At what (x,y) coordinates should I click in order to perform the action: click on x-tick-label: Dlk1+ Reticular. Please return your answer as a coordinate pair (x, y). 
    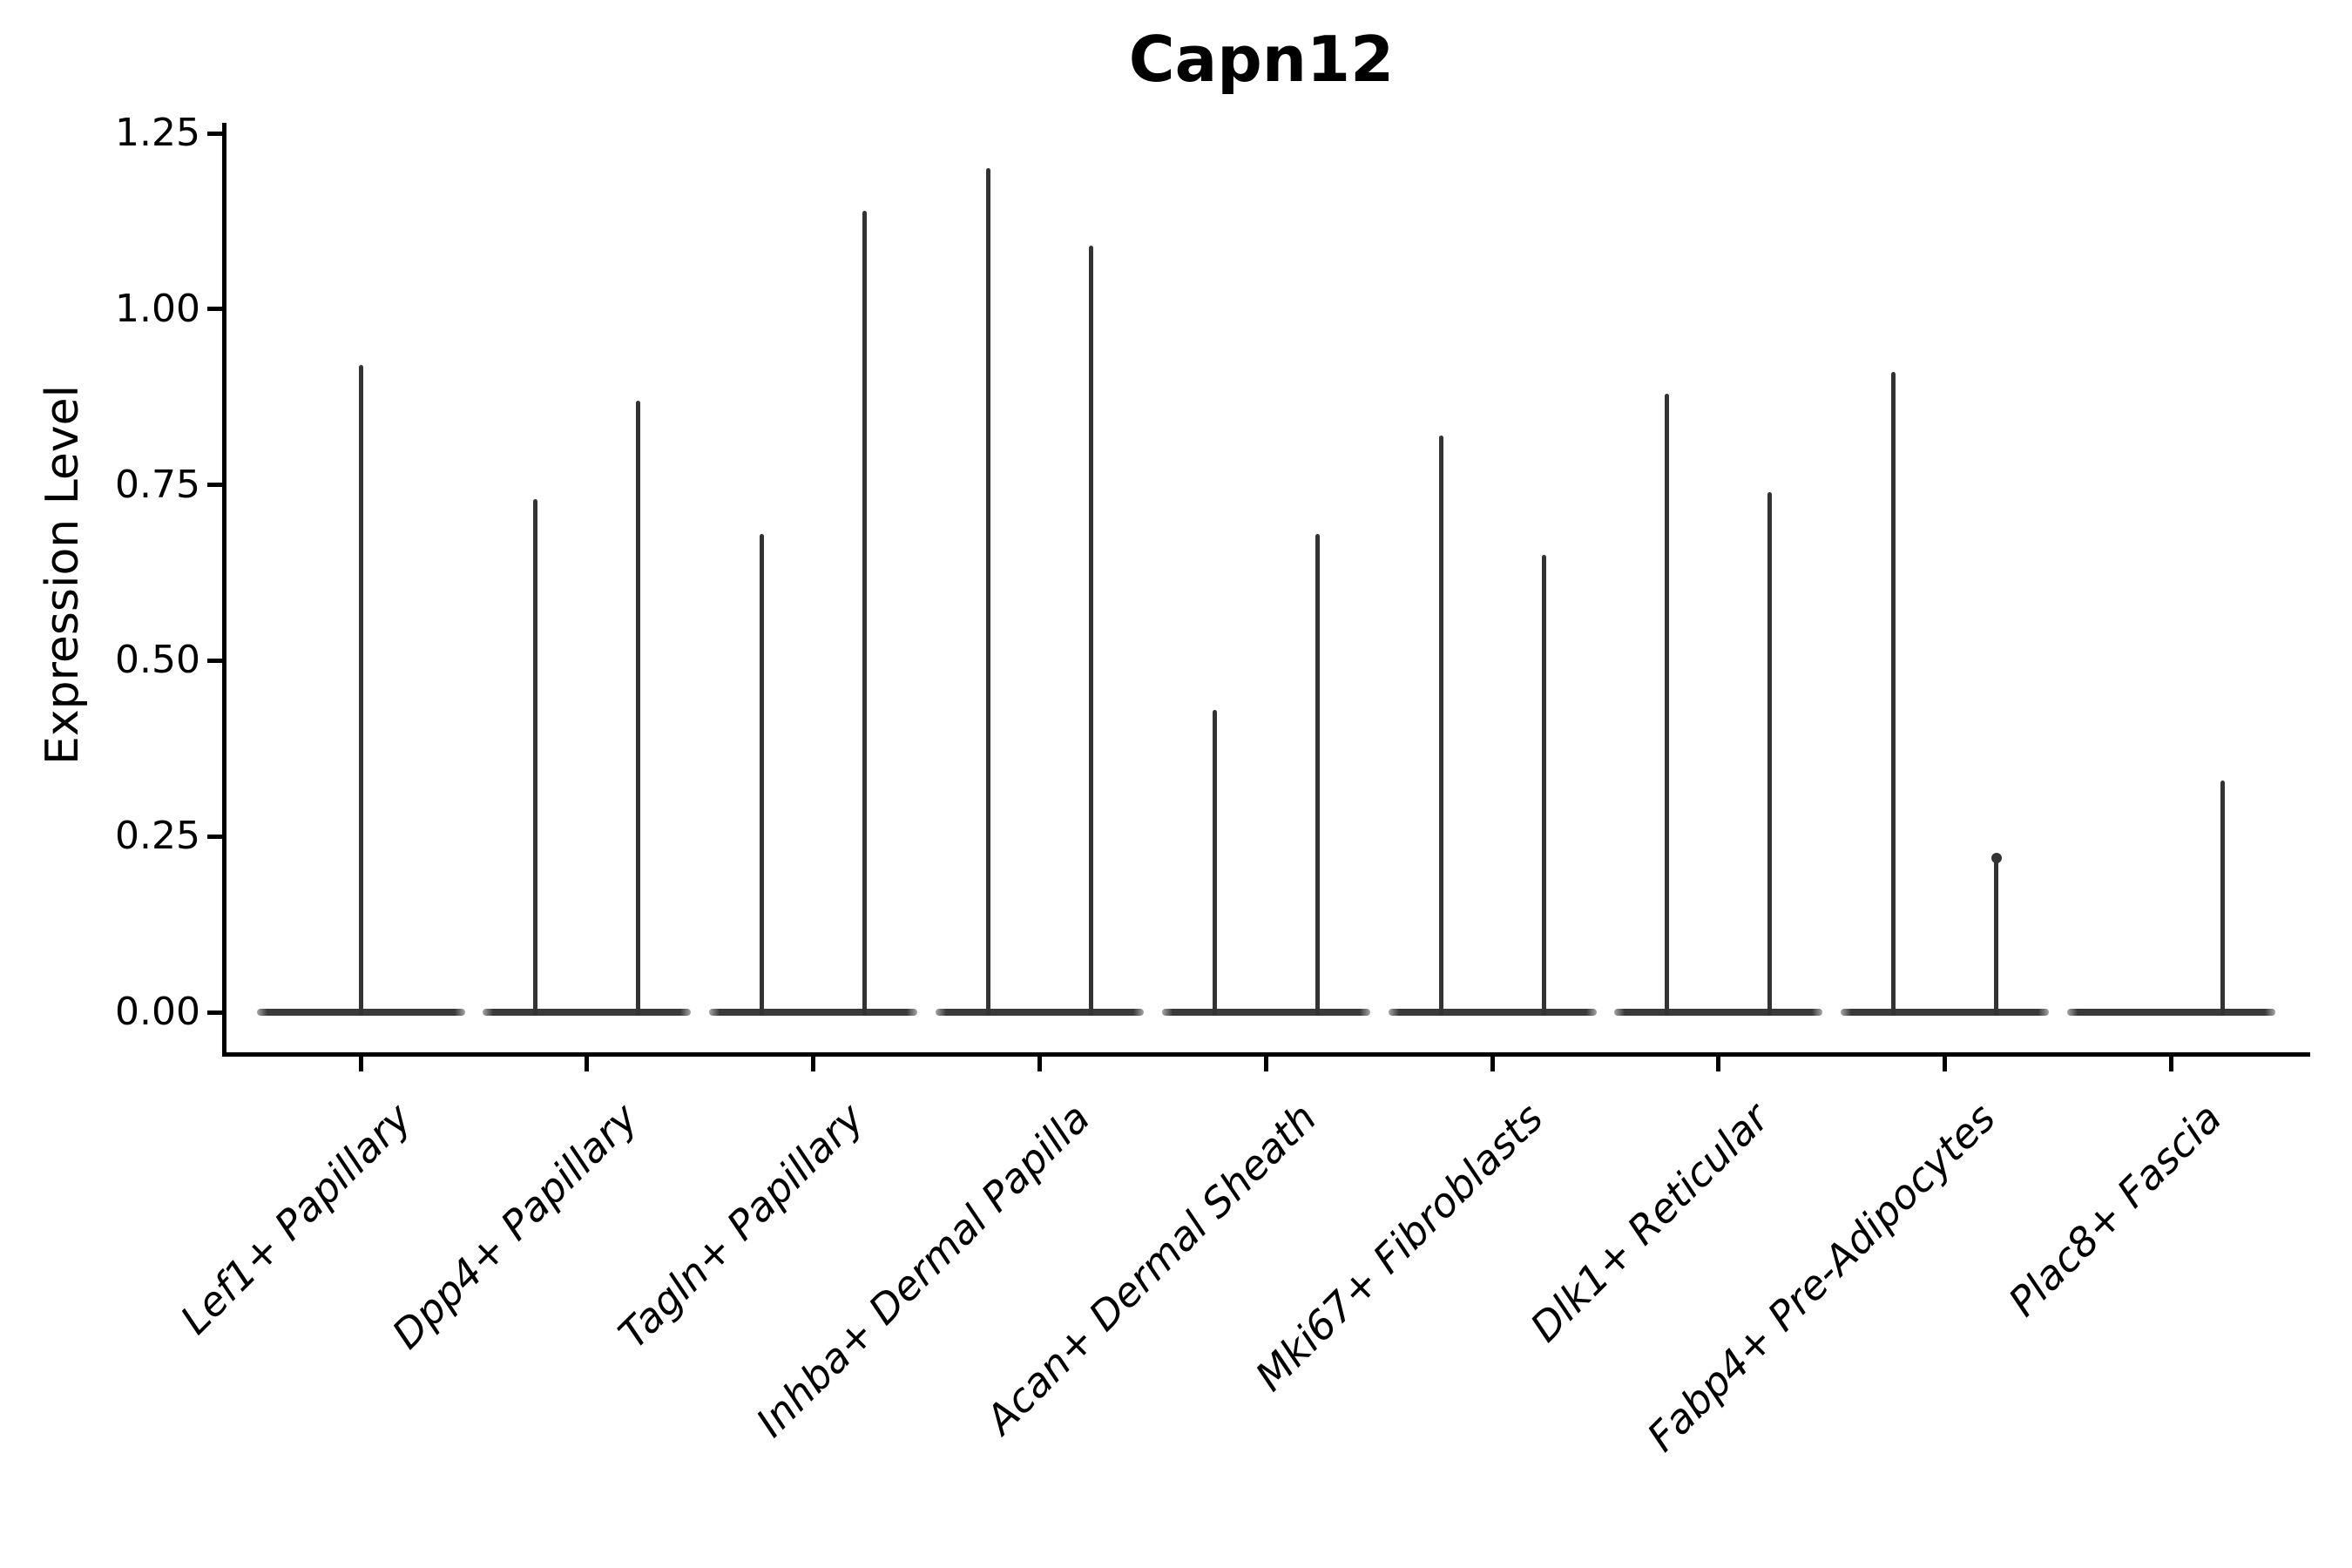
    Looking at the image, I should click on (1649, 1222).